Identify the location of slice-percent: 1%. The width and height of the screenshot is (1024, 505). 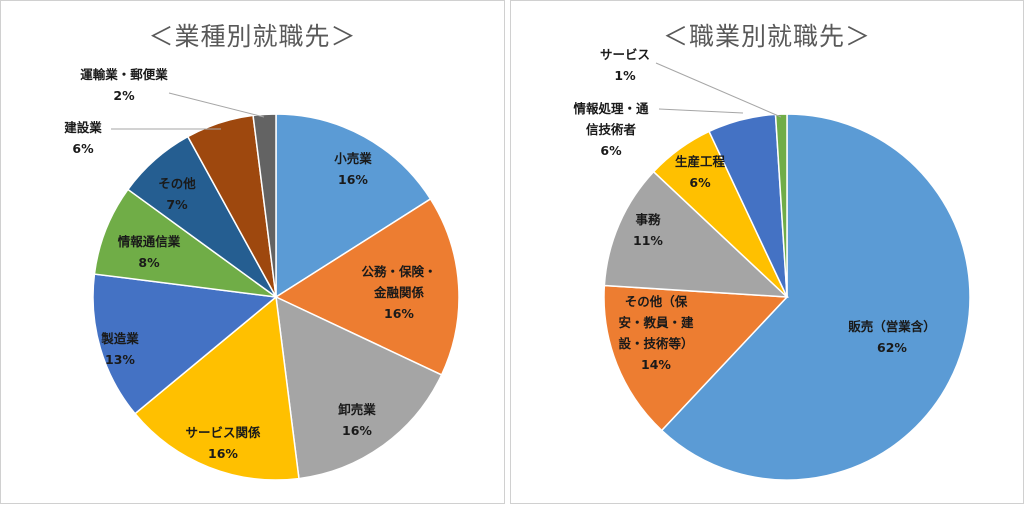
(625, 75).